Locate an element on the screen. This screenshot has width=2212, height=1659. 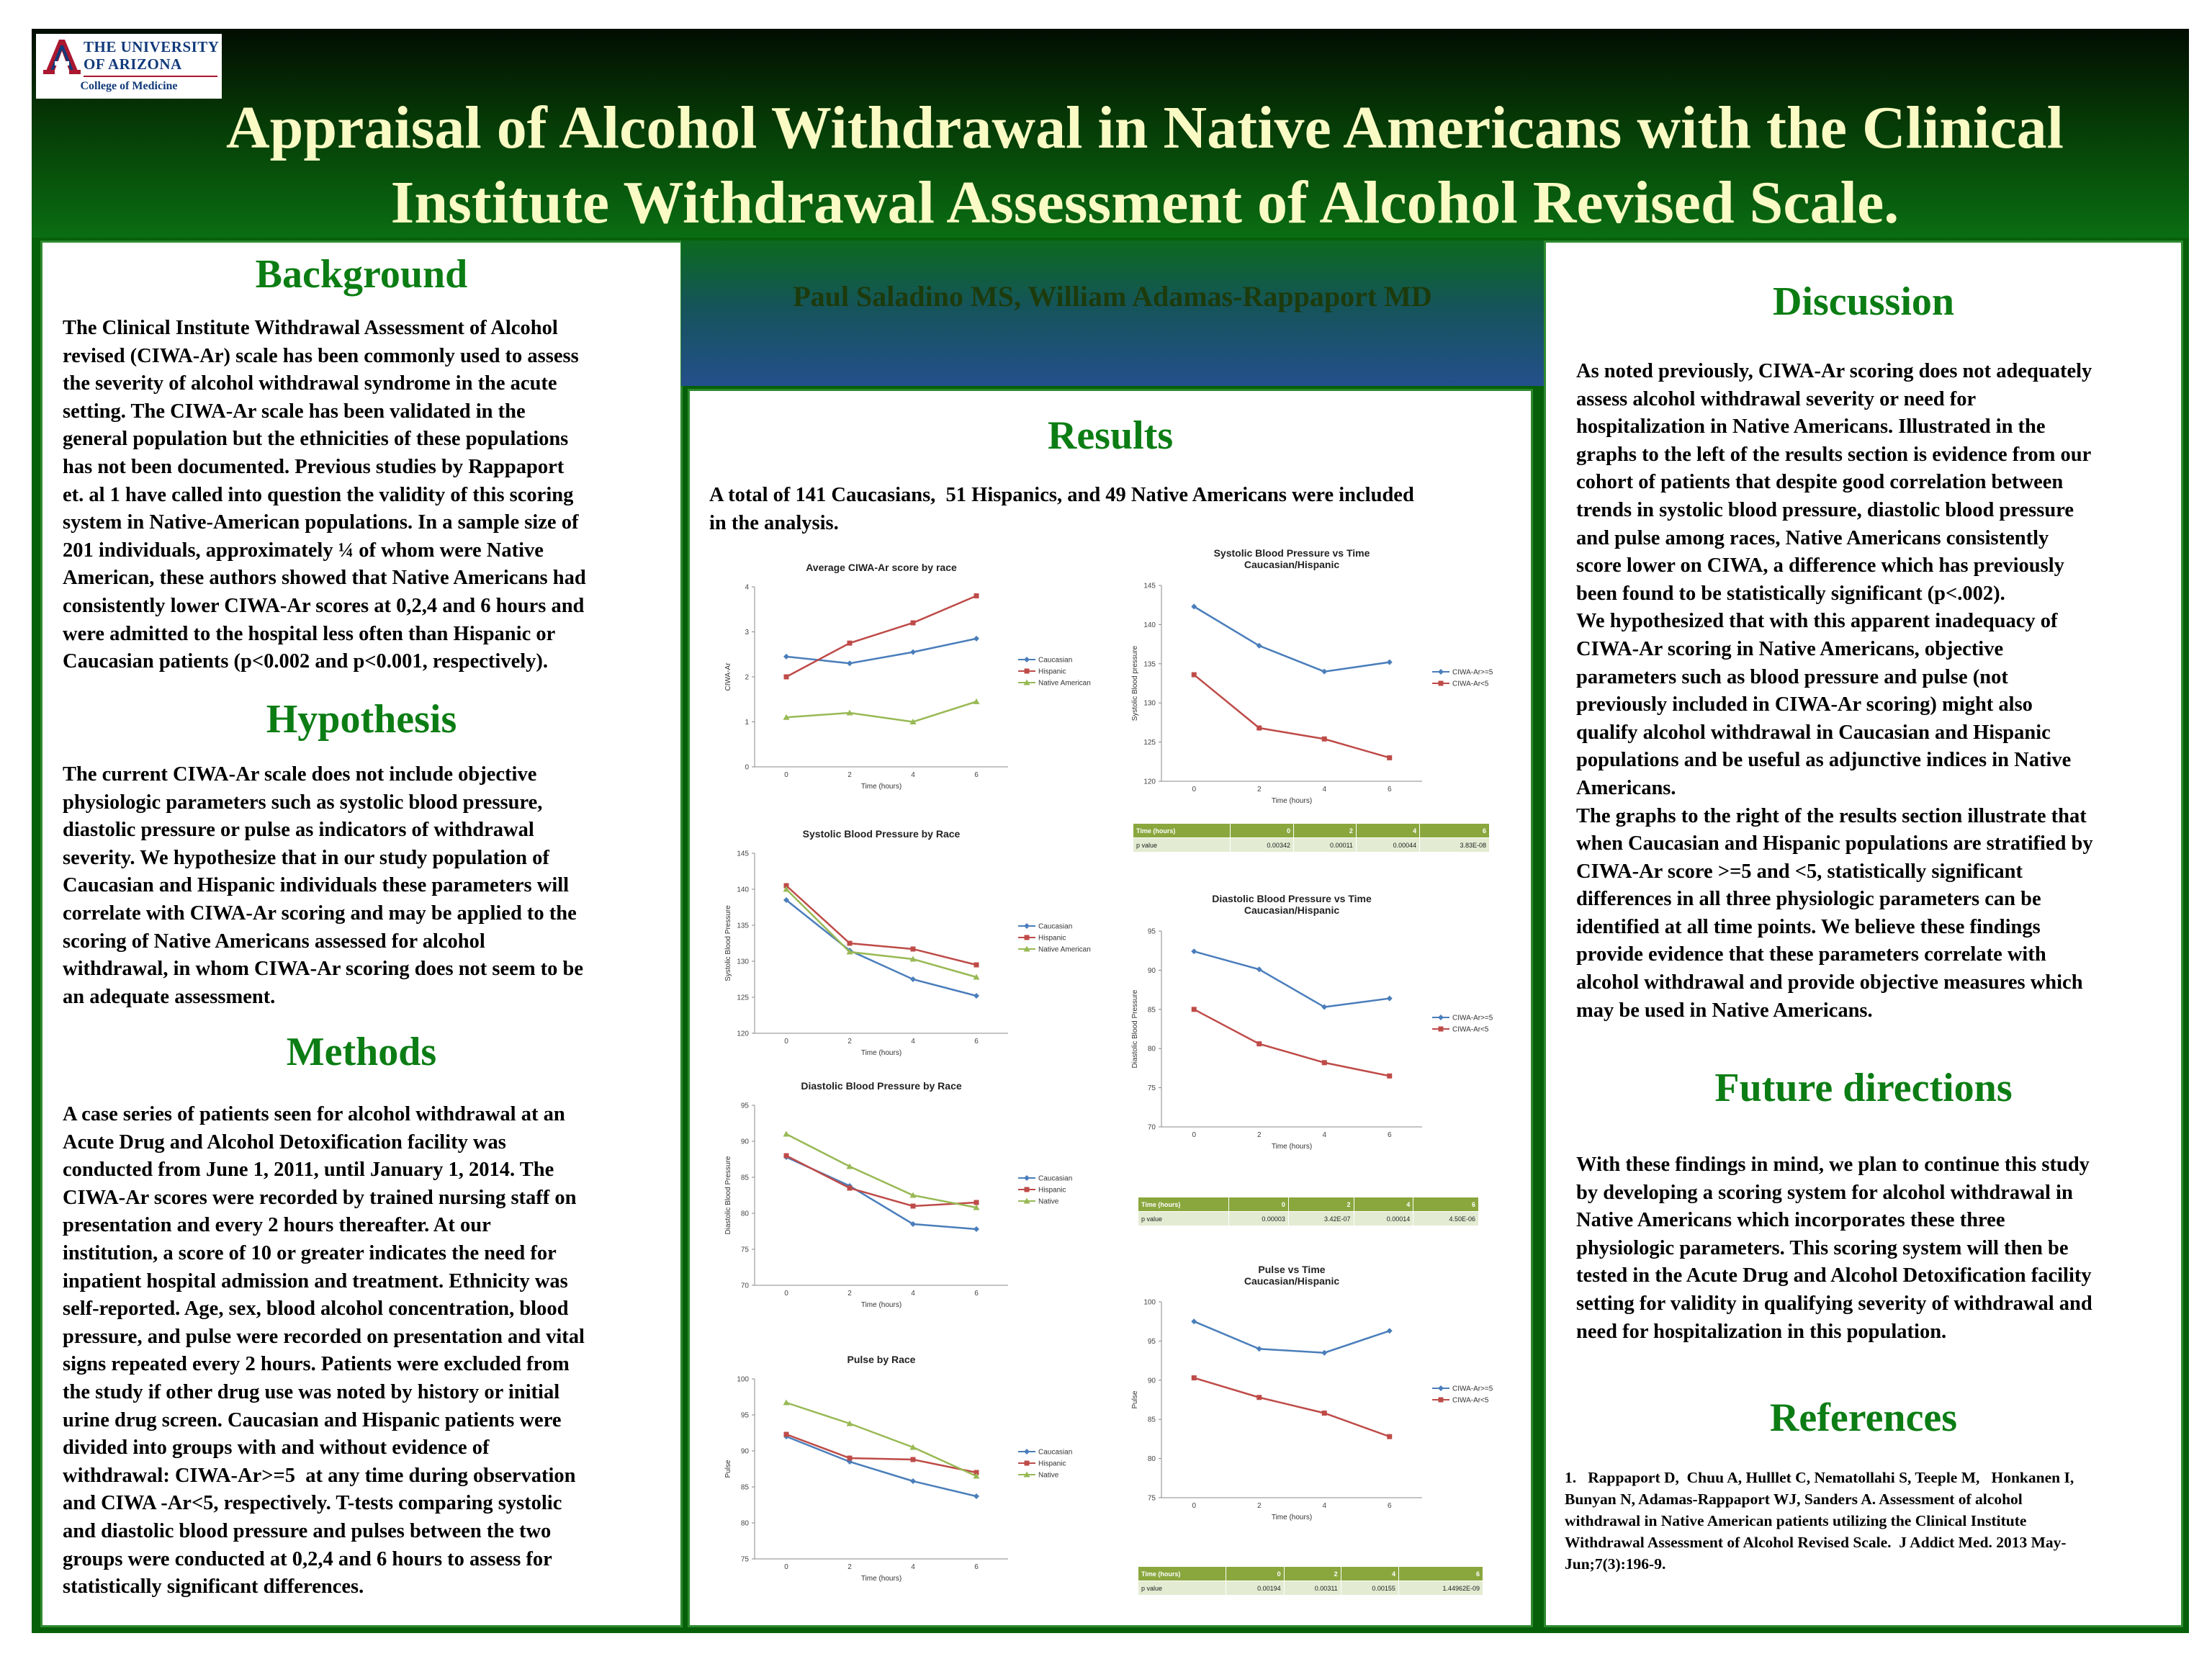
y-tick-label: 0 is located at coordinates (747, 768).